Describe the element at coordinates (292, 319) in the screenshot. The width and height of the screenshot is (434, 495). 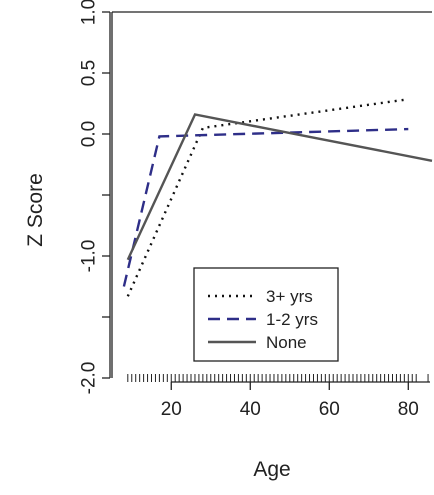
I see `legend-label: 1-2 yrs` at that location.